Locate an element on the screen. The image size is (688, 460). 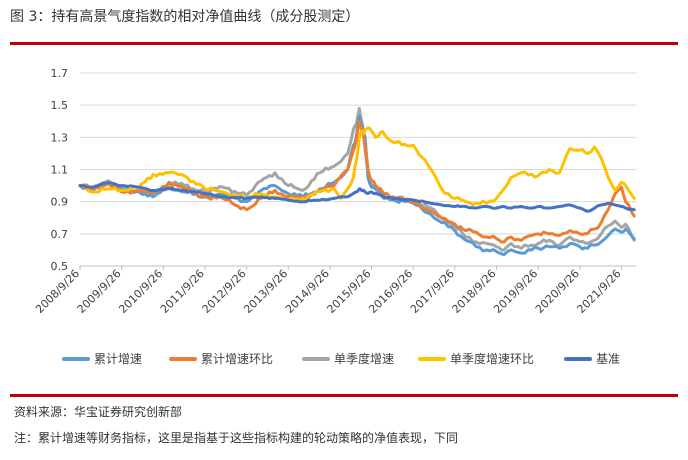
x-tick-label: 2020/9/26 is located at coordinates (557, 291).